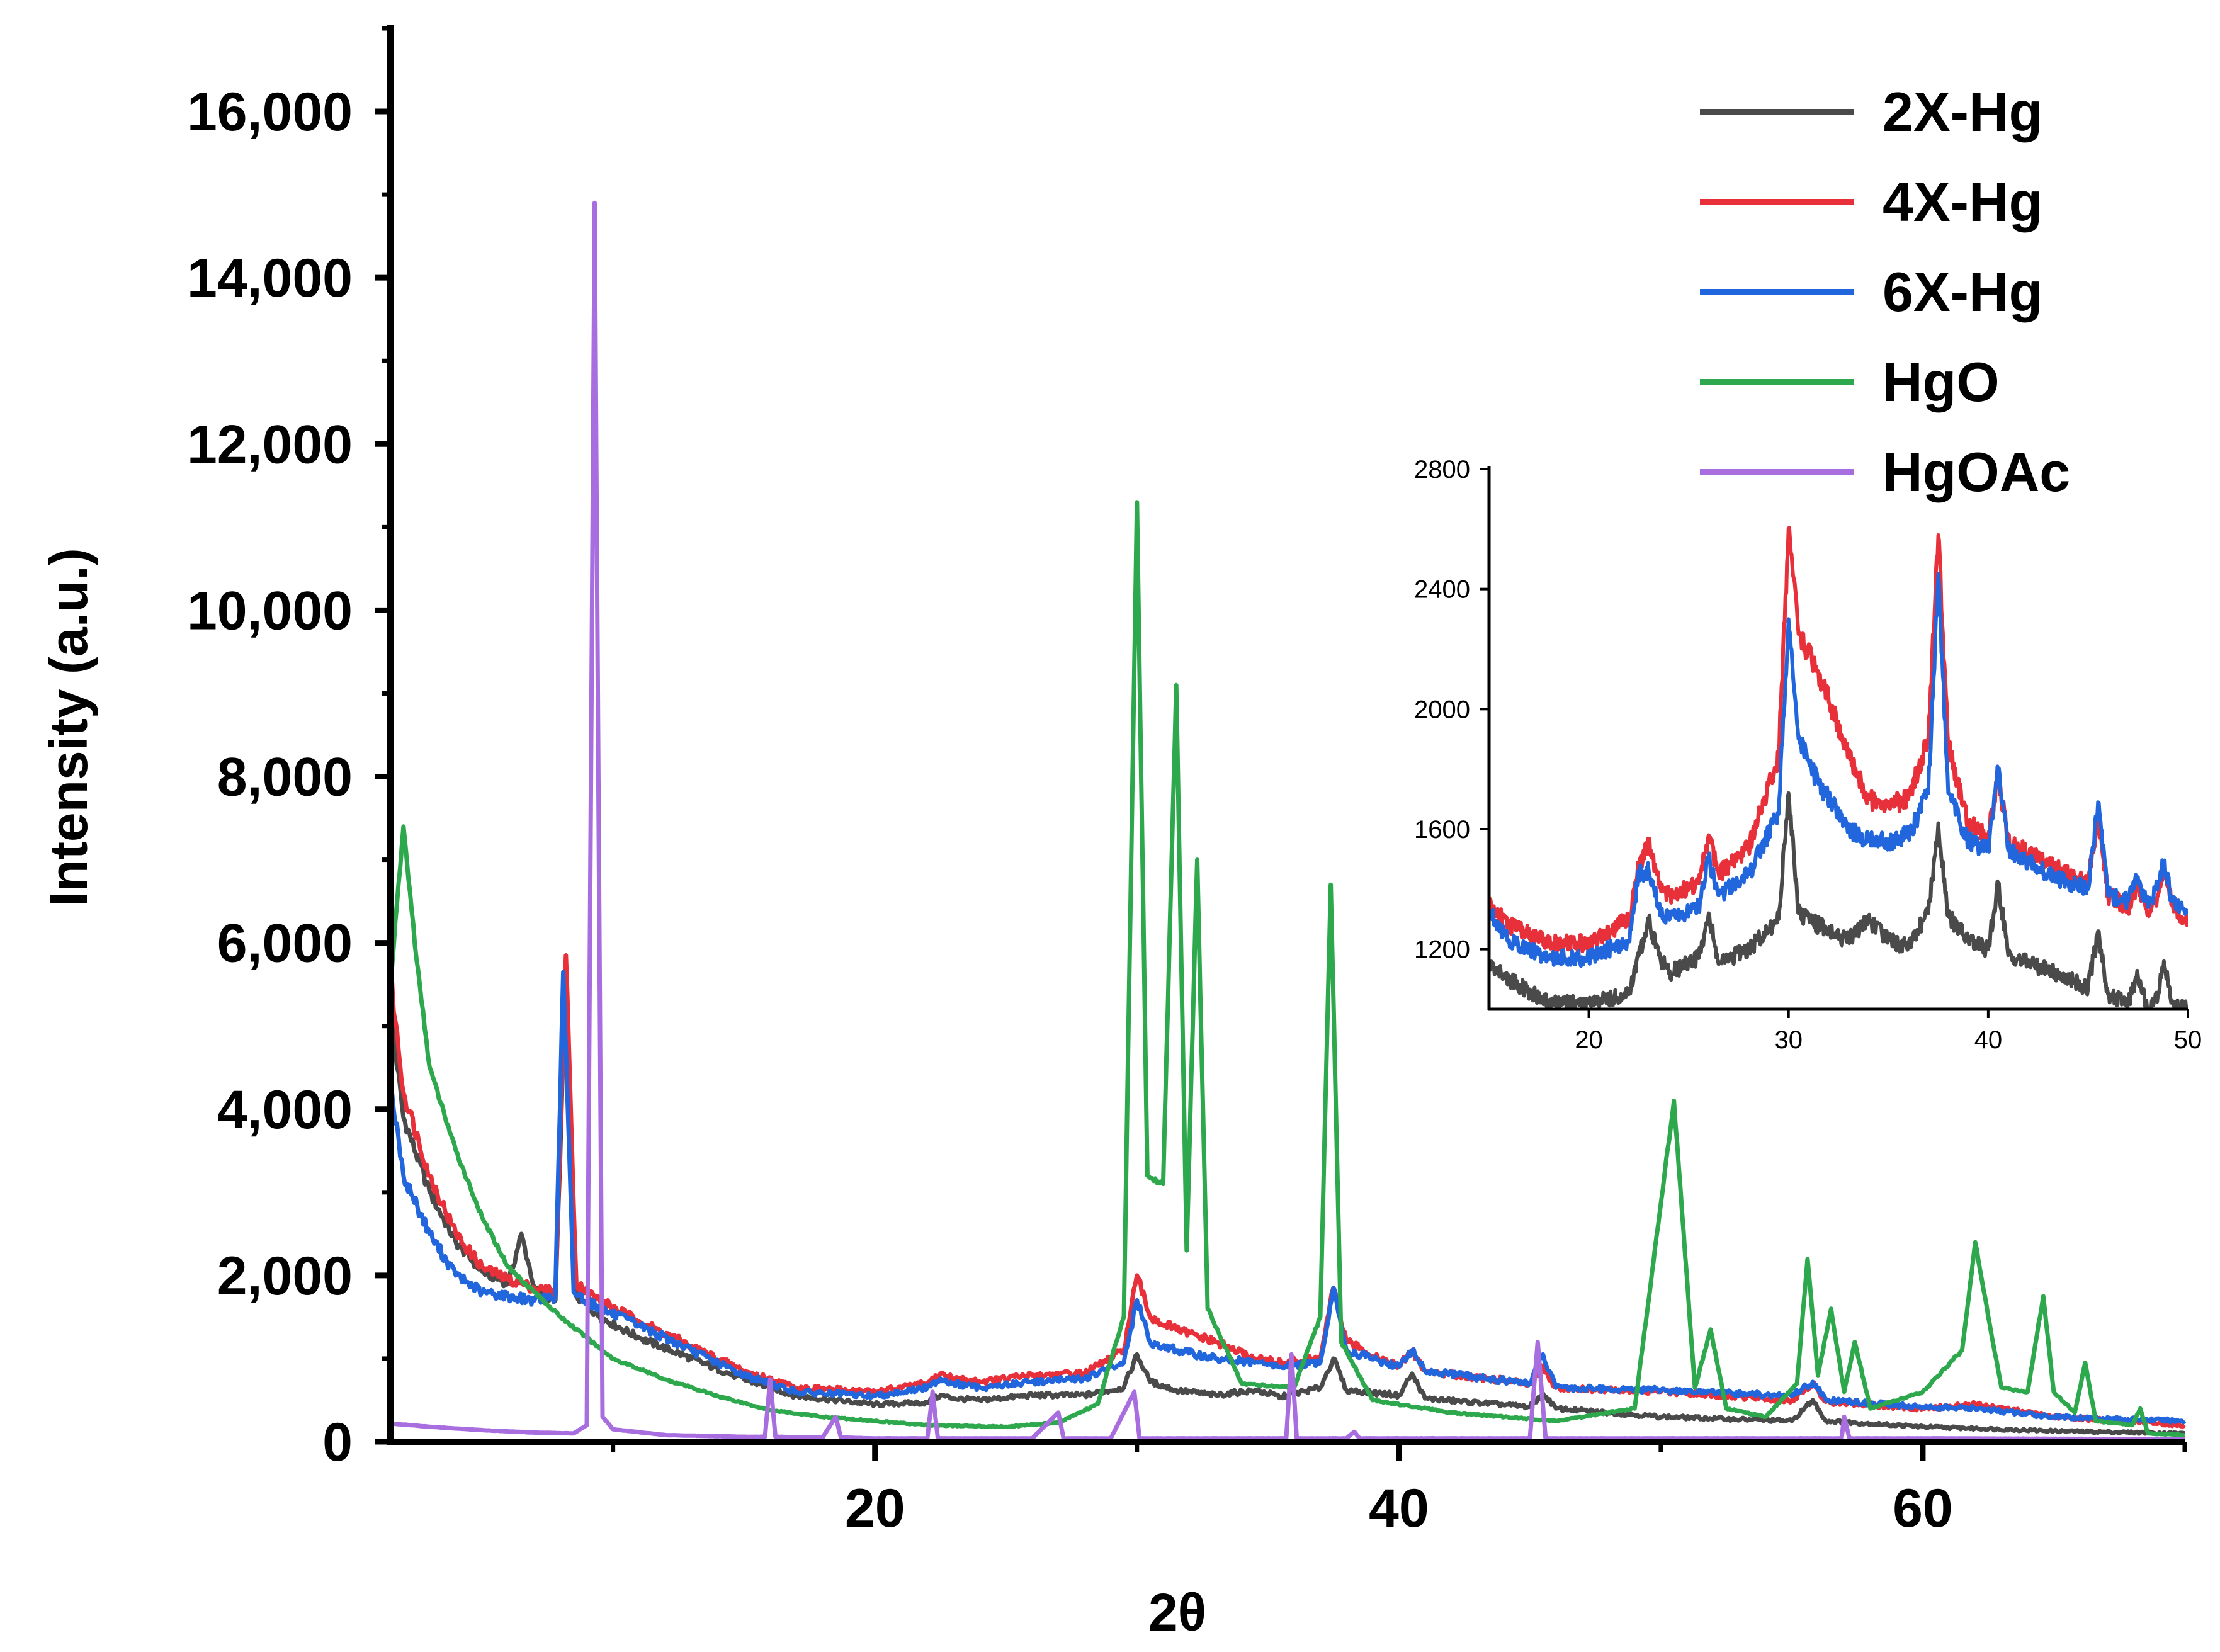 The height and width of the screenshot is (1652, 2220). I want to click on x-tick-label: 40, so click(1399, 1508).